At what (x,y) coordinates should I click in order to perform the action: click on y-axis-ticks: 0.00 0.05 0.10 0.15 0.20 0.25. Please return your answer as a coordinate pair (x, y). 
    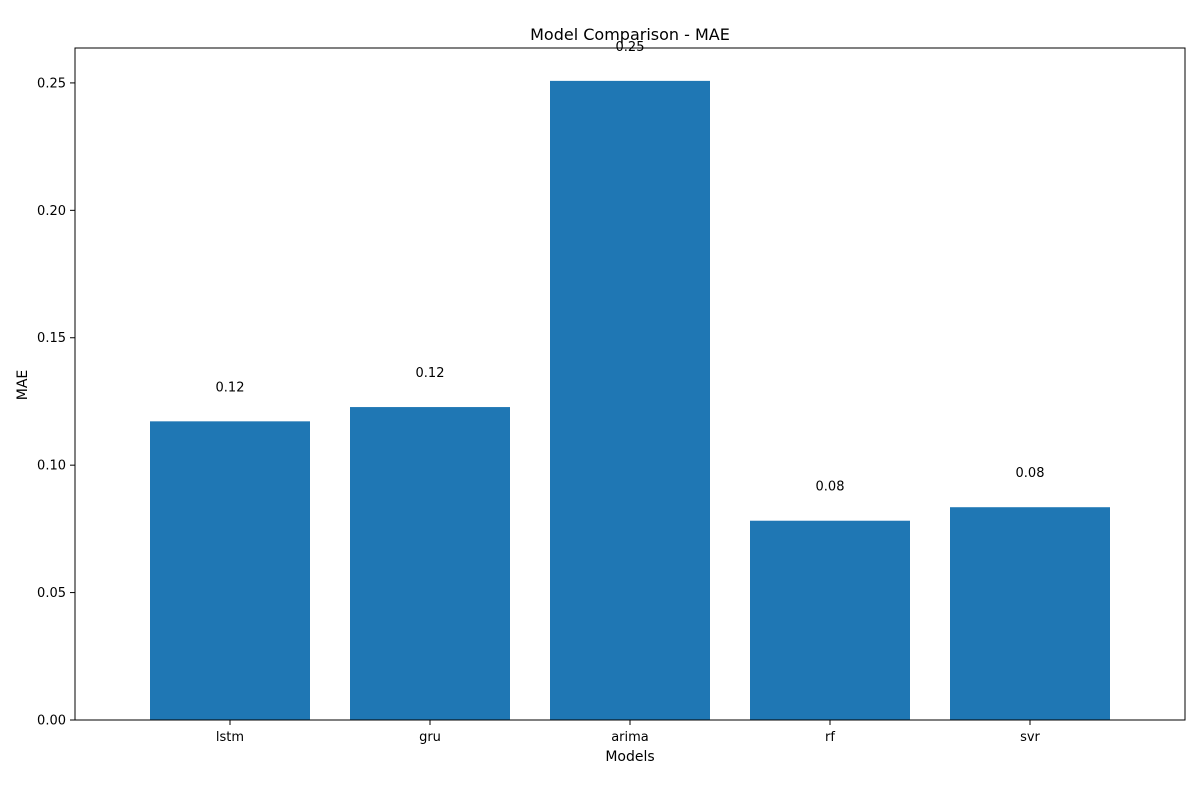
    Looking at the image, I should click on (56, 402).